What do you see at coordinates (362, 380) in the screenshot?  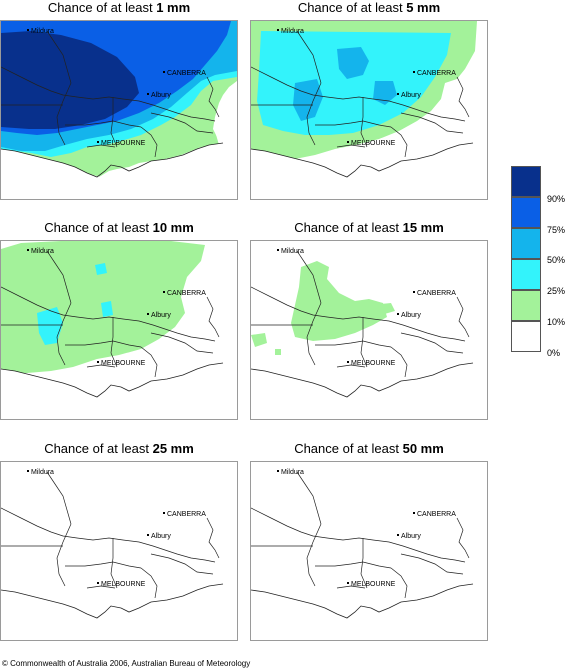 I see `coastline` at bounding box center [362, 380].